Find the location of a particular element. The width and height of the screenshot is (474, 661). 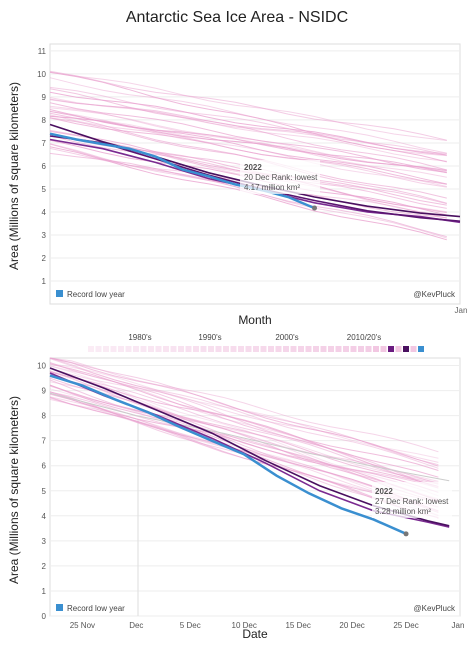

decade-label-2010s: 2010/20's is located at coordinates (364, 337).